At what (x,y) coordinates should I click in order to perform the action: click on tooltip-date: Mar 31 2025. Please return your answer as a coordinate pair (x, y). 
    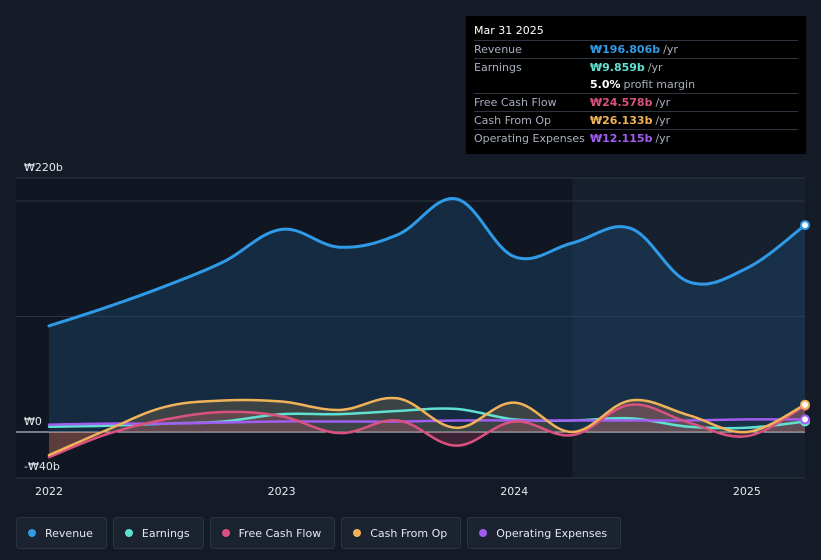
    Looking at the image, I should click on (509, 30).